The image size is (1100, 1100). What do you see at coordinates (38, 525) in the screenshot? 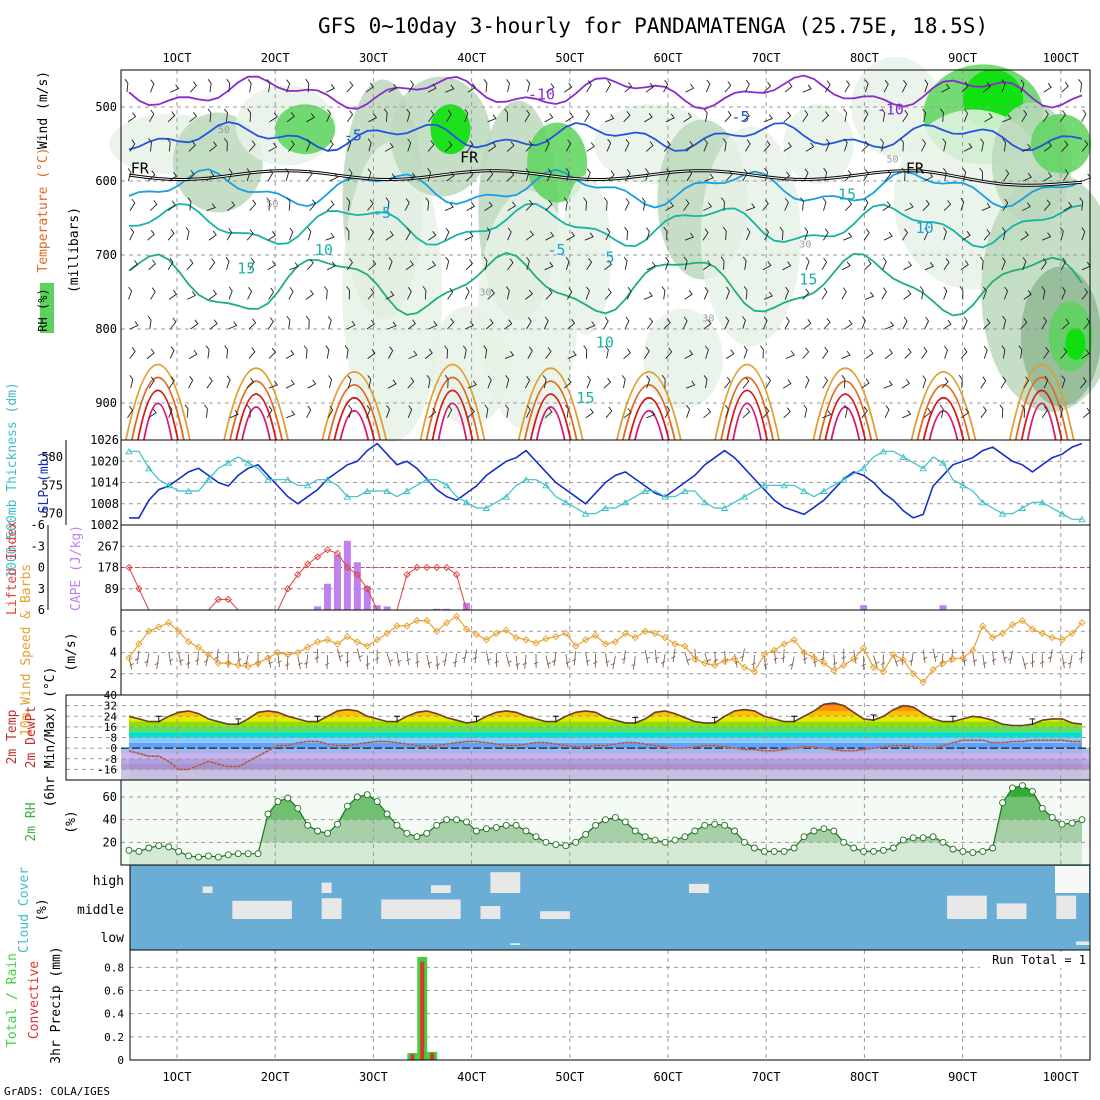
I see `li-tick-label: -6` at bounding box center [38, 525].